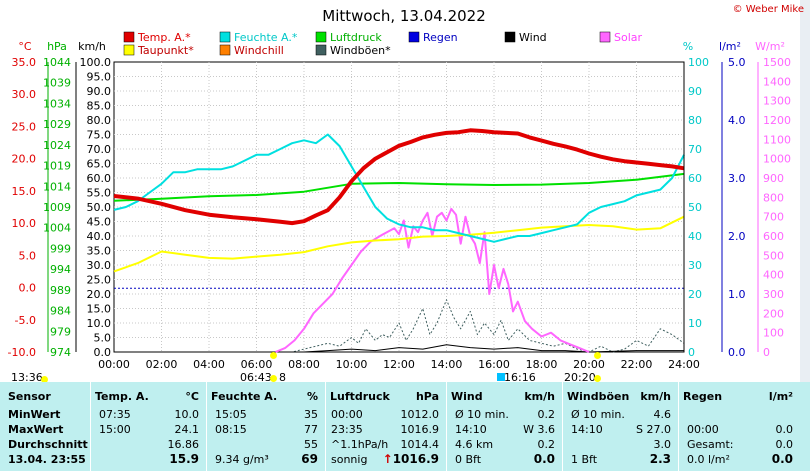 This screenshot has width=810, height=471. I want to click on cell-value: 69, so click(309, 459).